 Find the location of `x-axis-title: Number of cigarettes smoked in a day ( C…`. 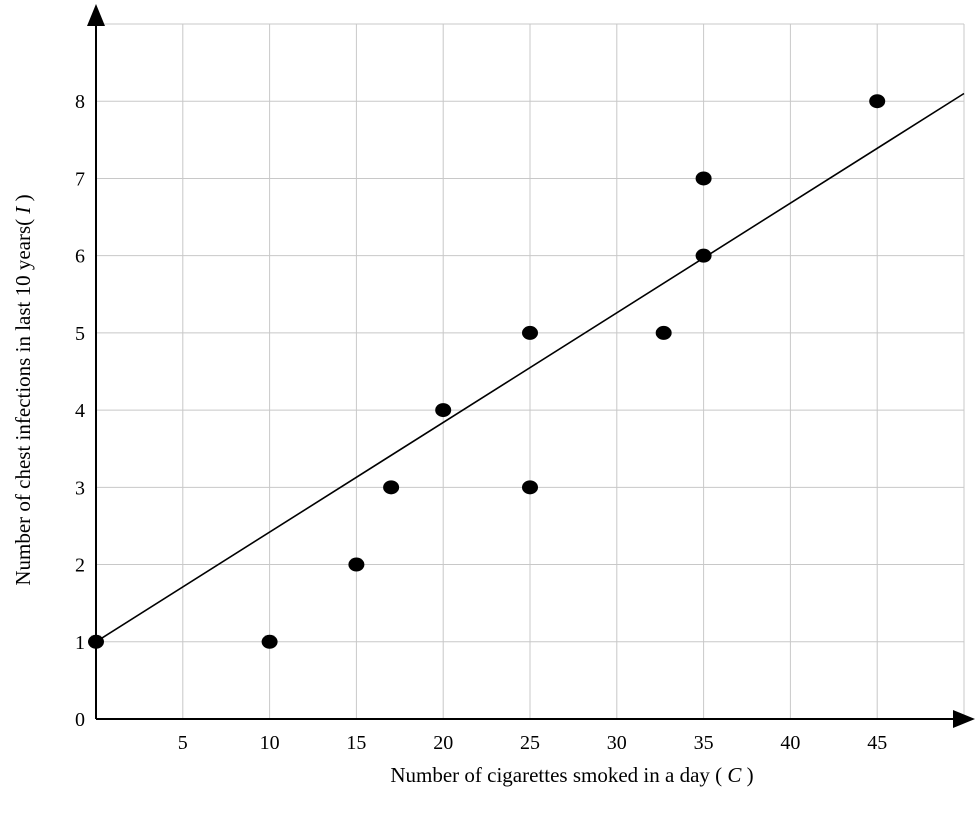

x-axis-title: Number of cigarettes smoked in a day ( C… is located at coordinates (571, 775).